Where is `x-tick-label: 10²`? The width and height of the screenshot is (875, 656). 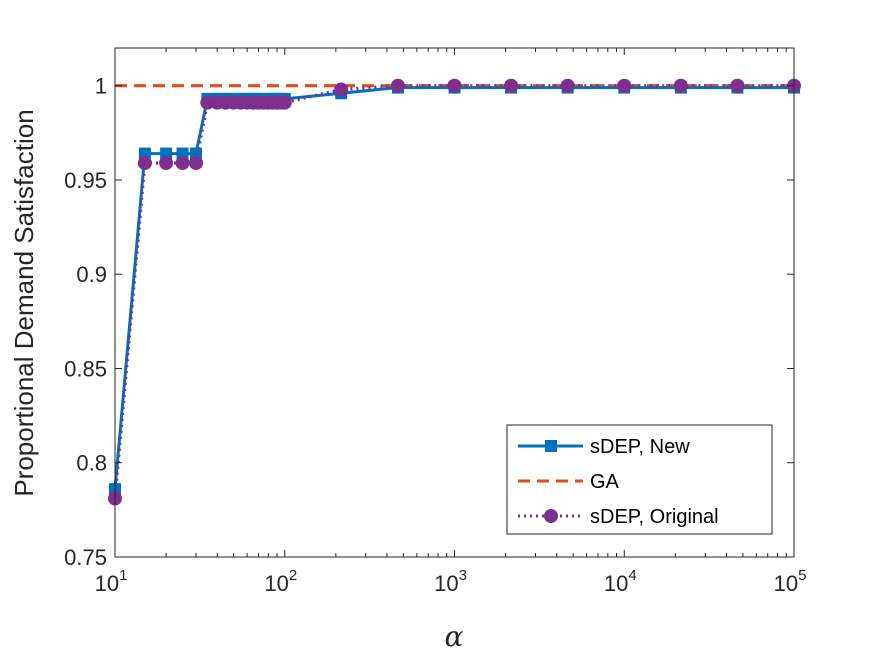 x-tick-label: 10² is located at coordinates (280, 581).